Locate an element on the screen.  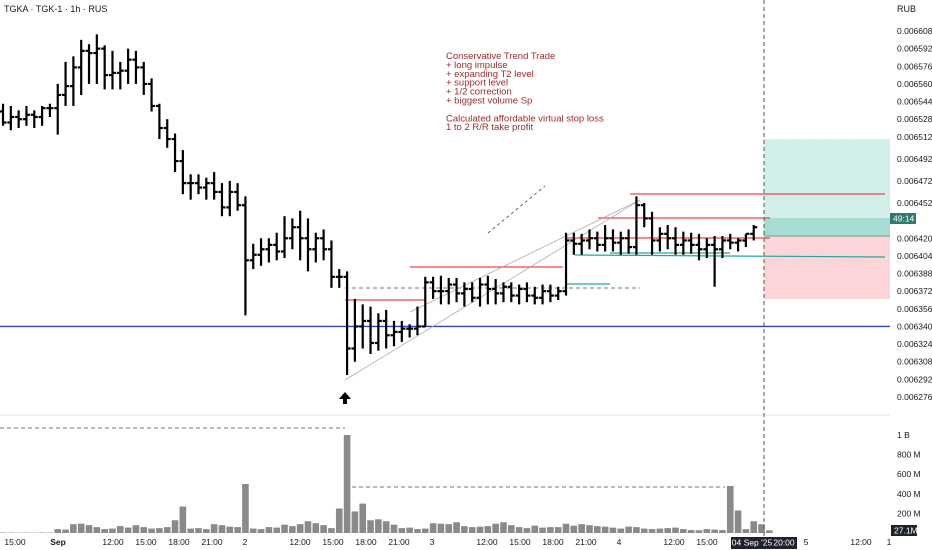
annotation-line: + 1/2 correction is located at coordinates (479, 92).